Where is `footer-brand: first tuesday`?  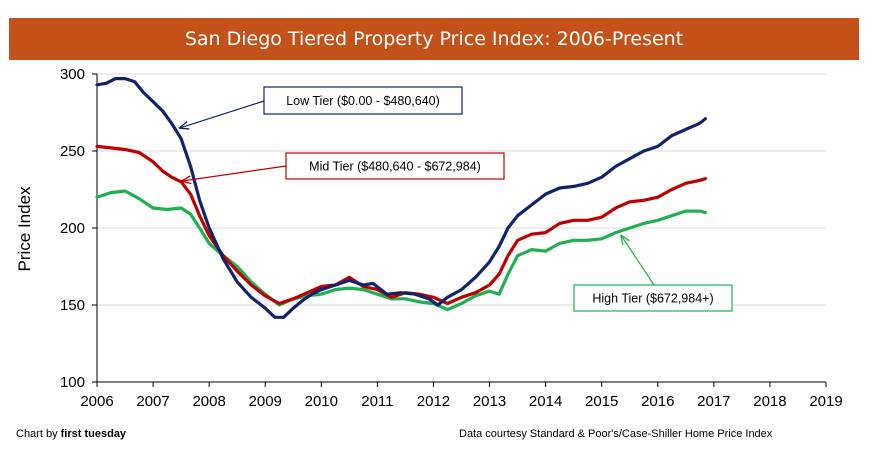 footer-brand: first tuesday is located at coordinates (93, 434).